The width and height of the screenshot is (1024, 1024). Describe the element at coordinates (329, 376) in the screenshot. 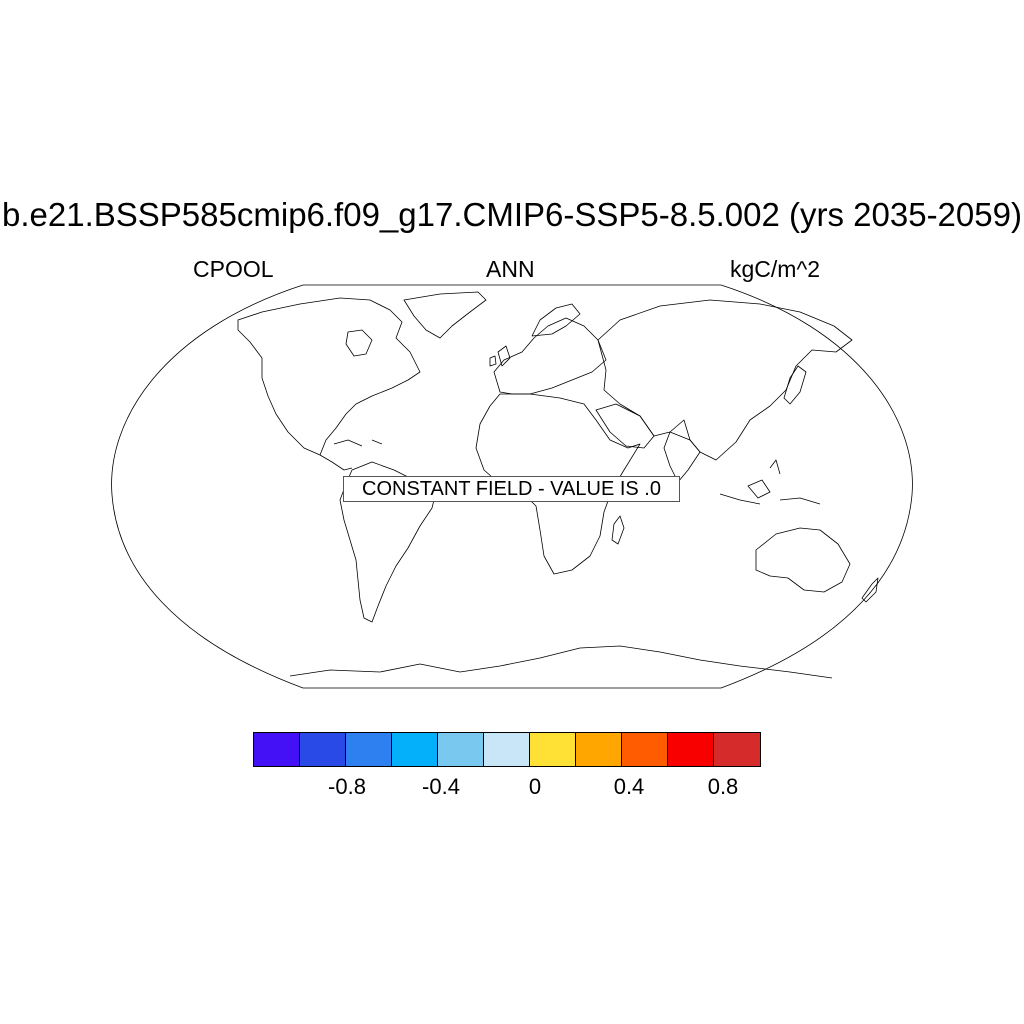

I see `coastline-north-america` at that location.